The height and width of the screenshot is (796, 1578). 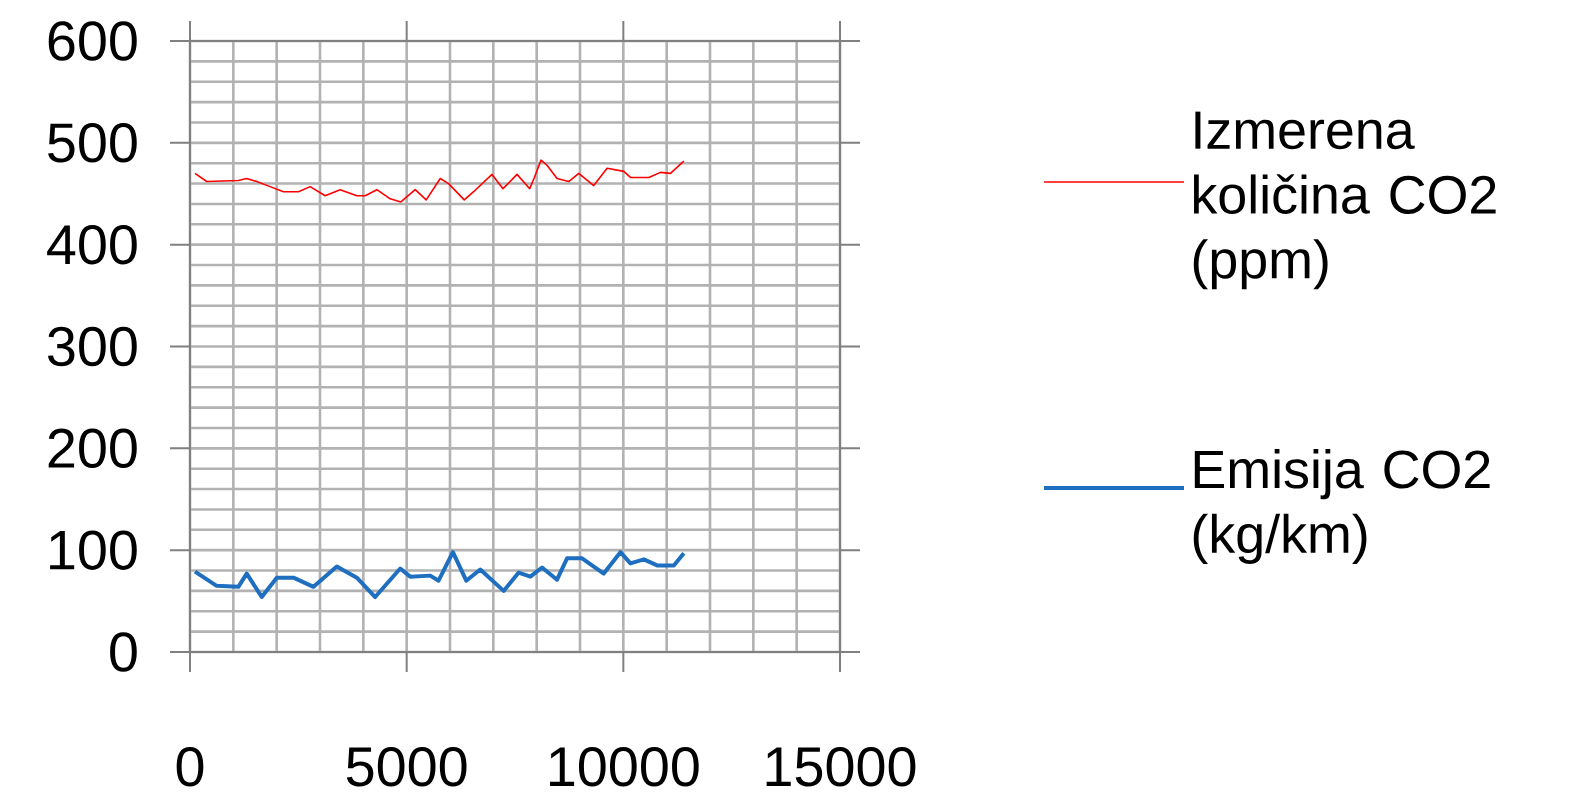 I want to click on legend-label: Izmerena količina CO2 (ppm), so click(x=1344, y=200).